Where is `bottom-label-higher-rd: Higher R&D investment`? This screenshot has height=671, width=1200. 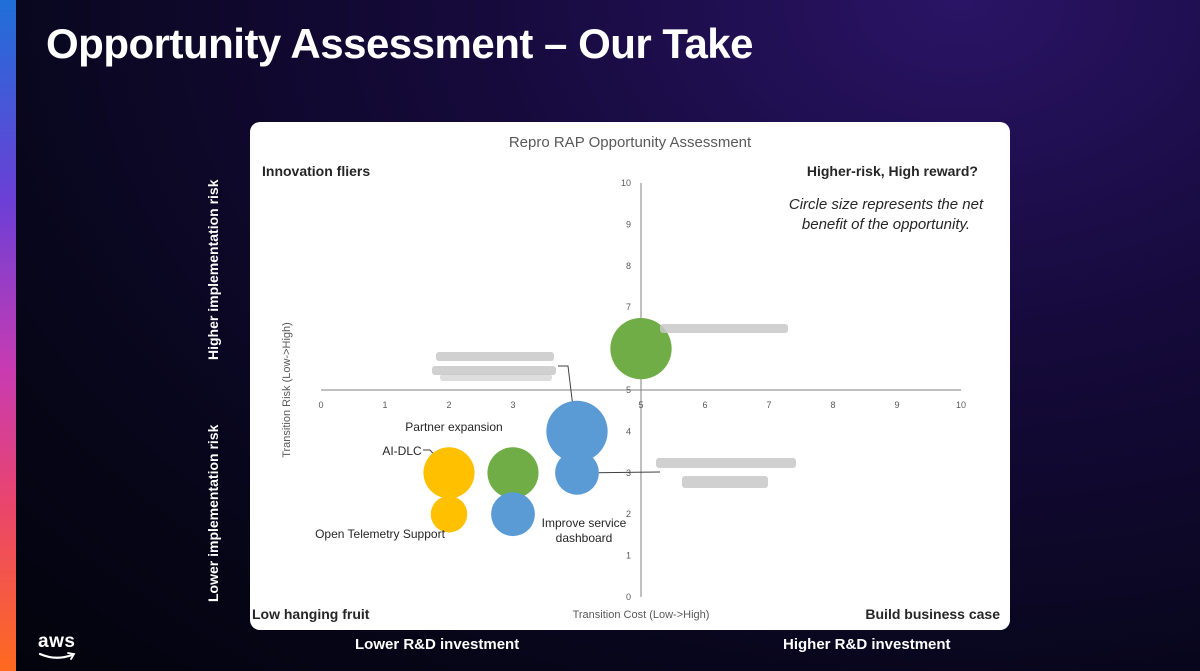
bottom-label-higher-rd: Higher R&D investment is located at coordinates (867, 644).